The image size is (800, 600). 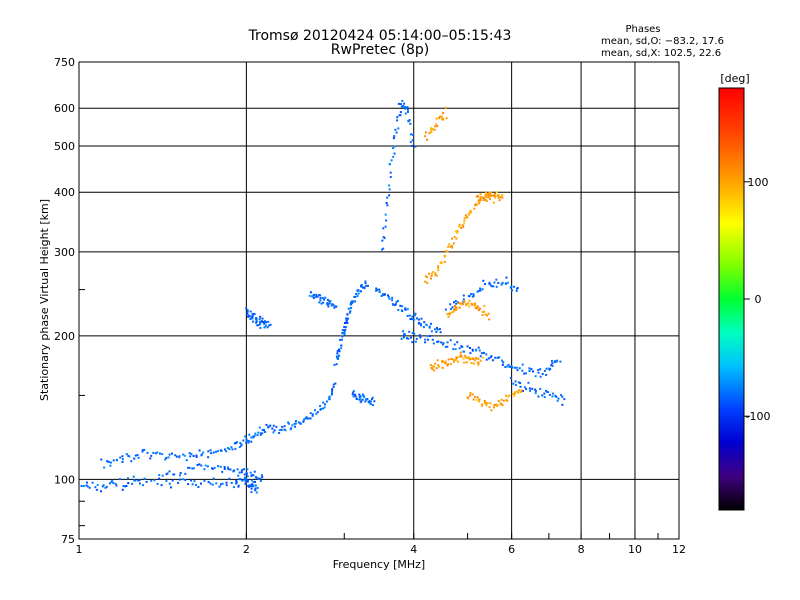 I want to click on y-tick-label: 200, so click(x=64, y=336).